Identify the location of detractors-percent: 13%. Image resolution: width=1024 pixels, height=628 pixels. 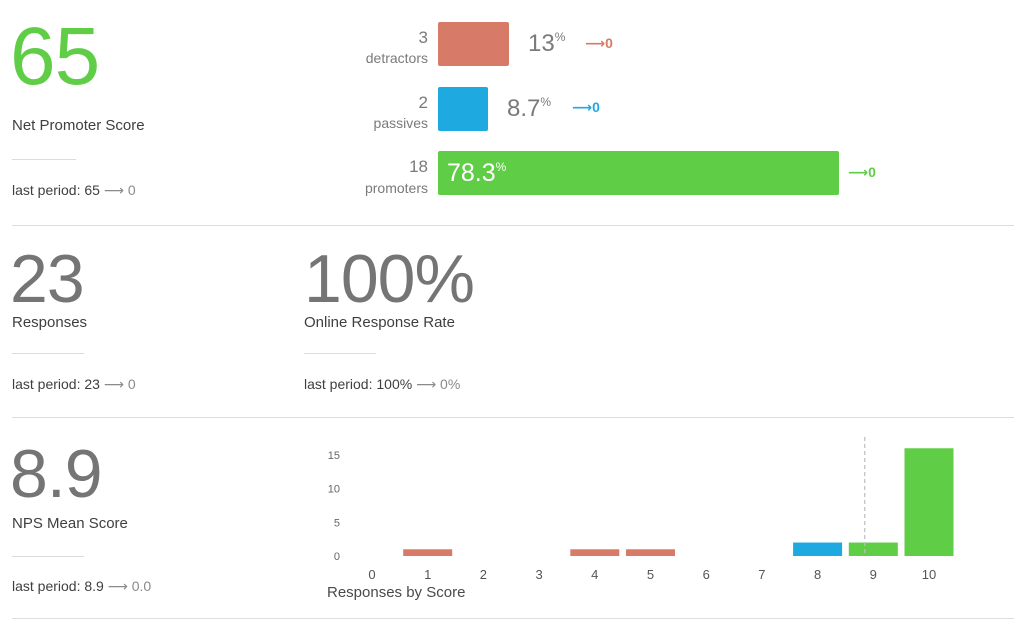
(546, 44).